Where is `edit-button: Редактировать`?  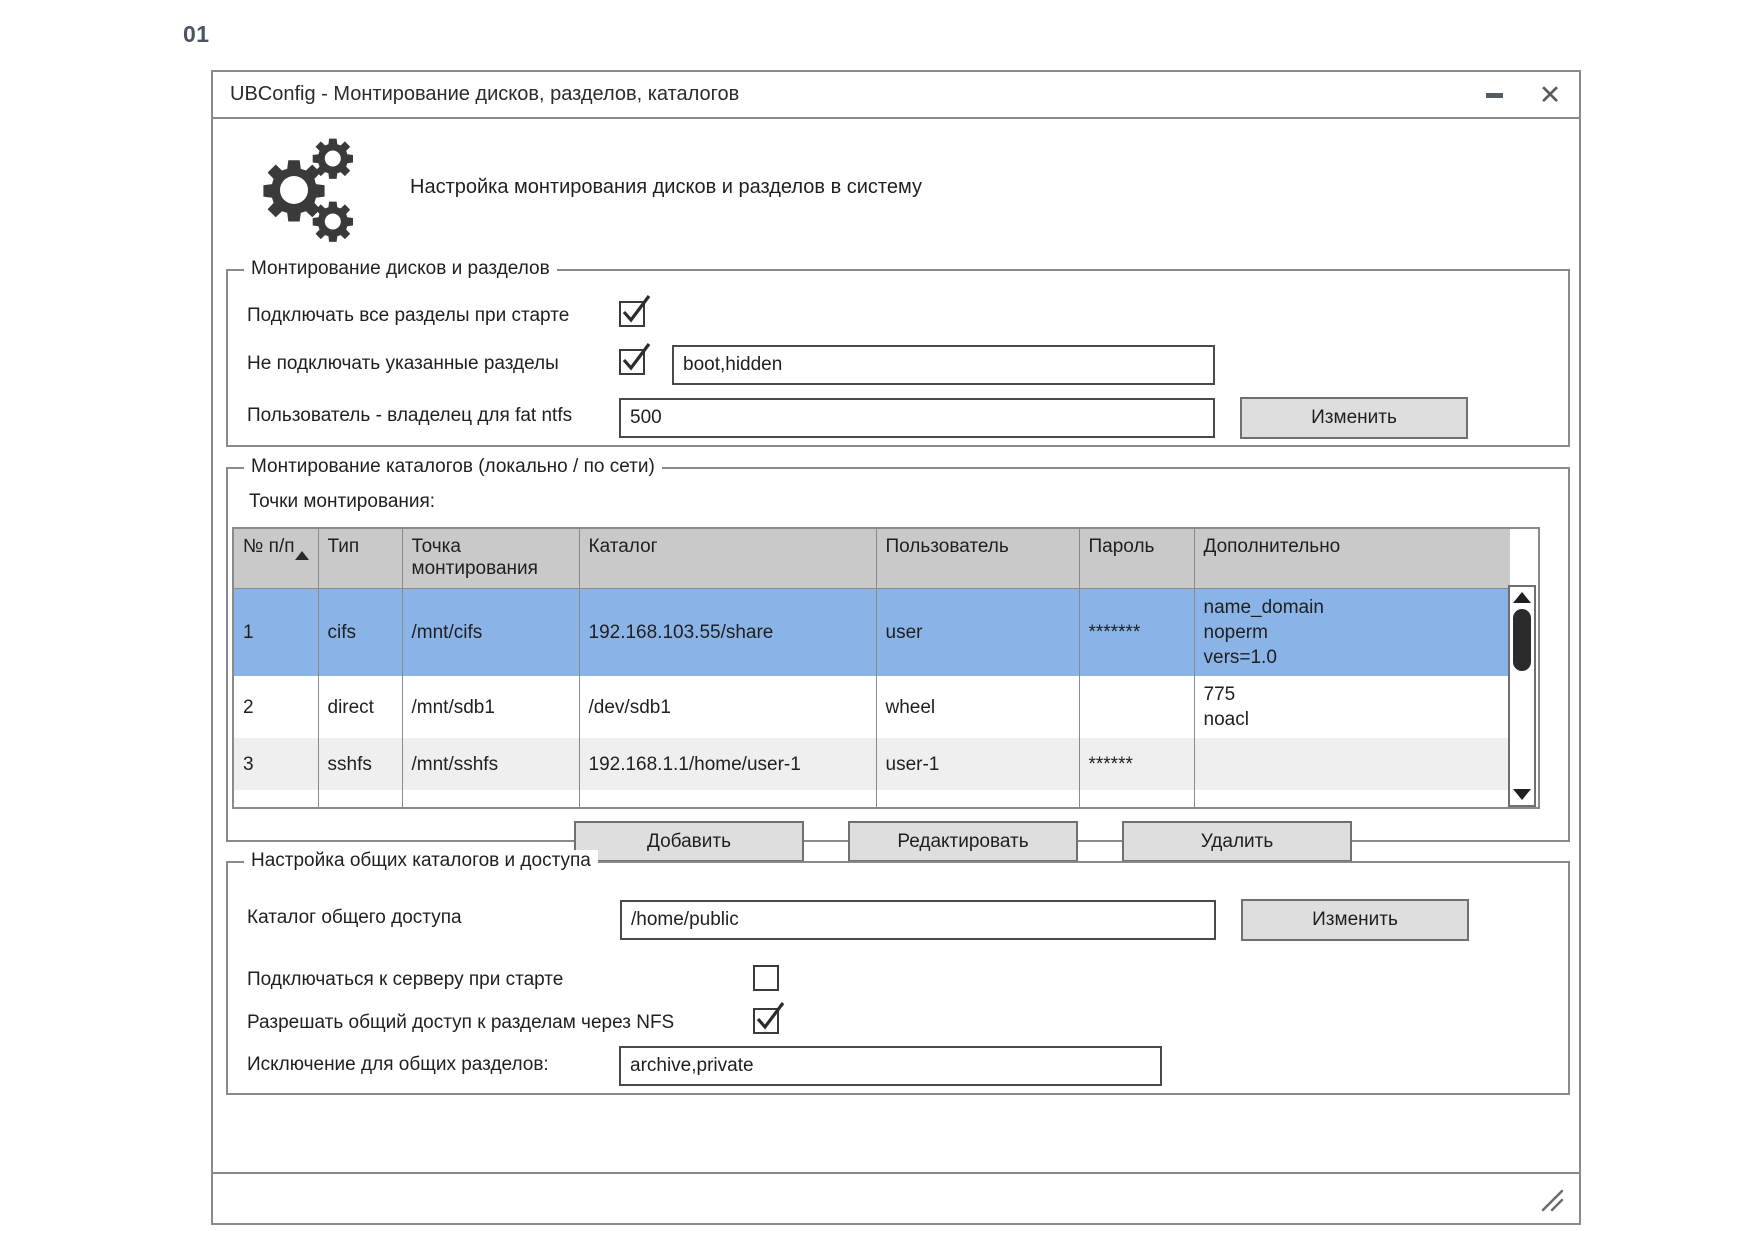
edit-button: Редактировать is located at coordinates (963, 841).